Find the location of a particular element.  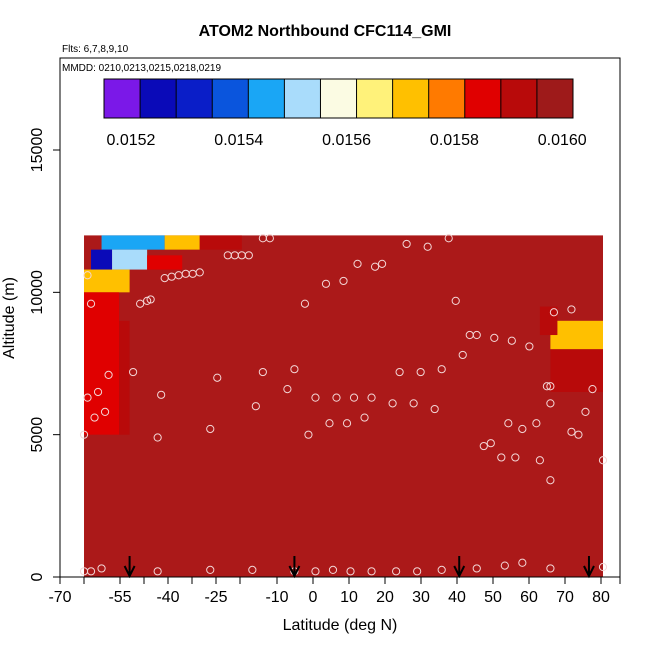

x-tick-label: 20 is located at coordinates (385, 597).